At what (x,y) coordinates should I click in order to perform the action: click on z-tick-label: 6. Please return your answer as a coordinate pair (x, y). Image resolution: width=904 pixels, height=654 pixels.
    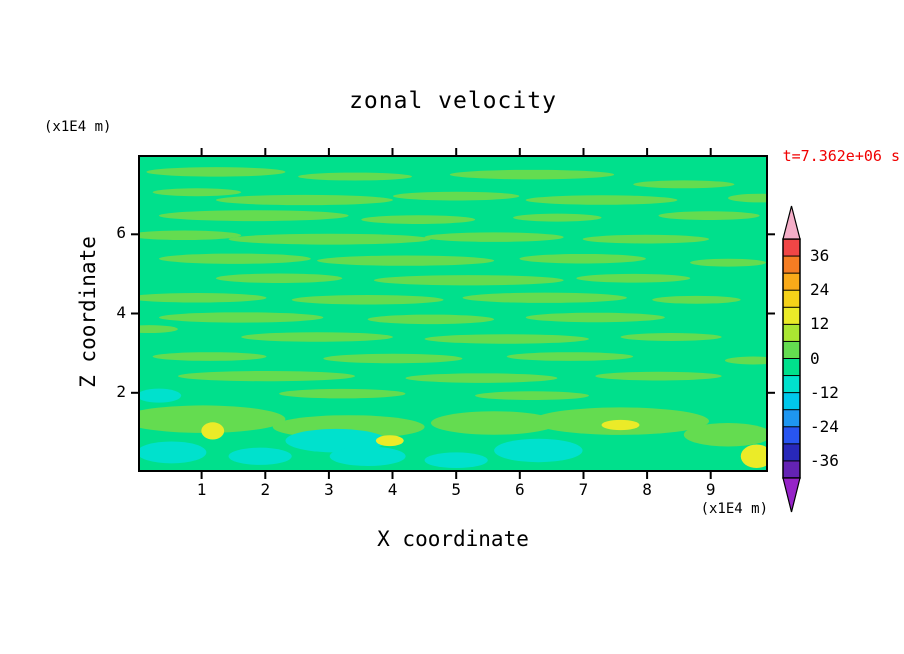
    Looking at the image, I should click on (121, 233).